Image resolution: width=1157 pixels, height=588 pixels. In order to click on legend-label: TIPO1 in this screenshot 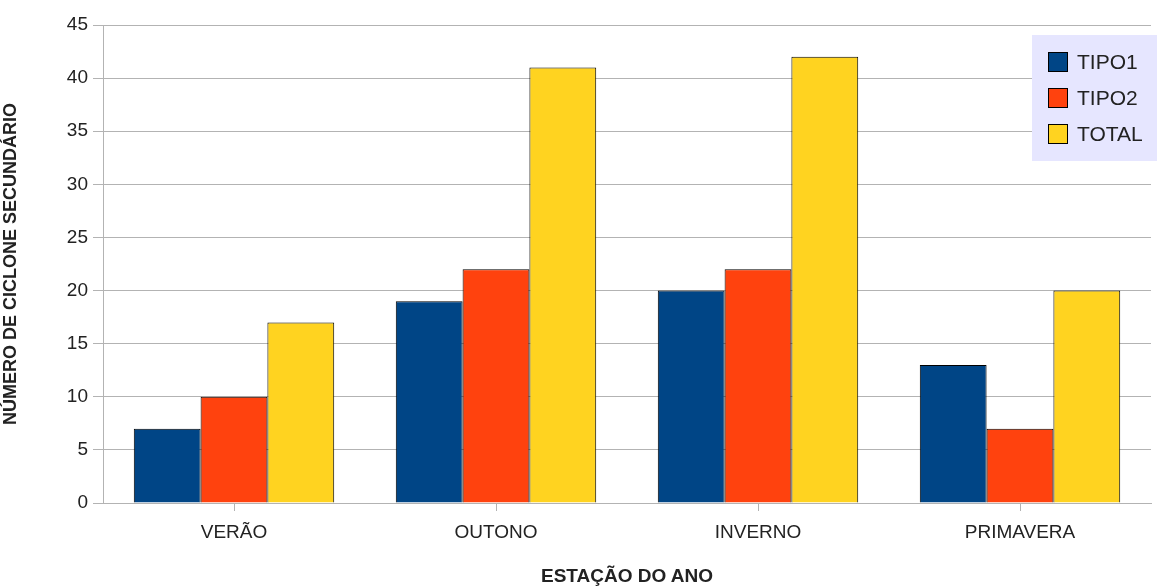, I will do `click(1107, 62)`.